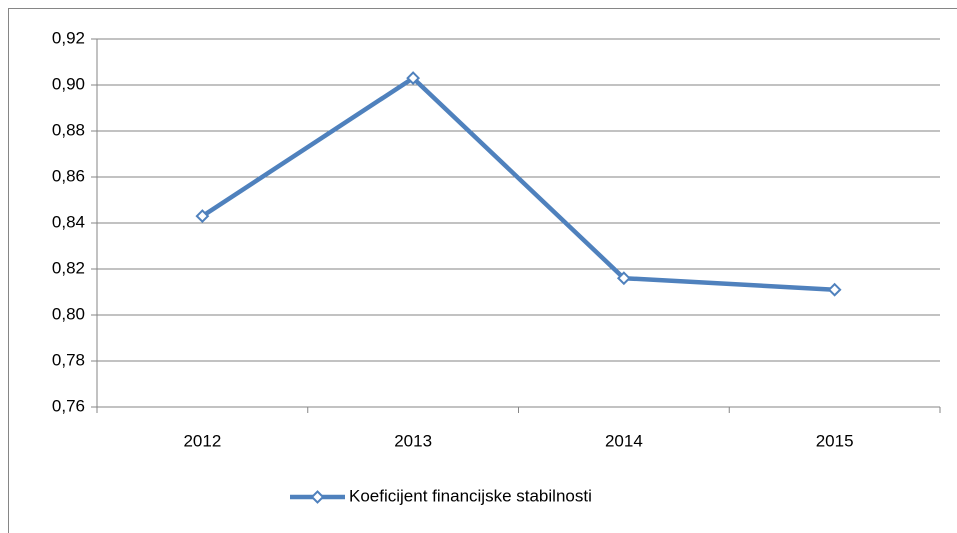  What do you see at coordinates (68, 175) in the screenshot?
I see `y-tick-label: 0,86` at bounding box center [68, 175].